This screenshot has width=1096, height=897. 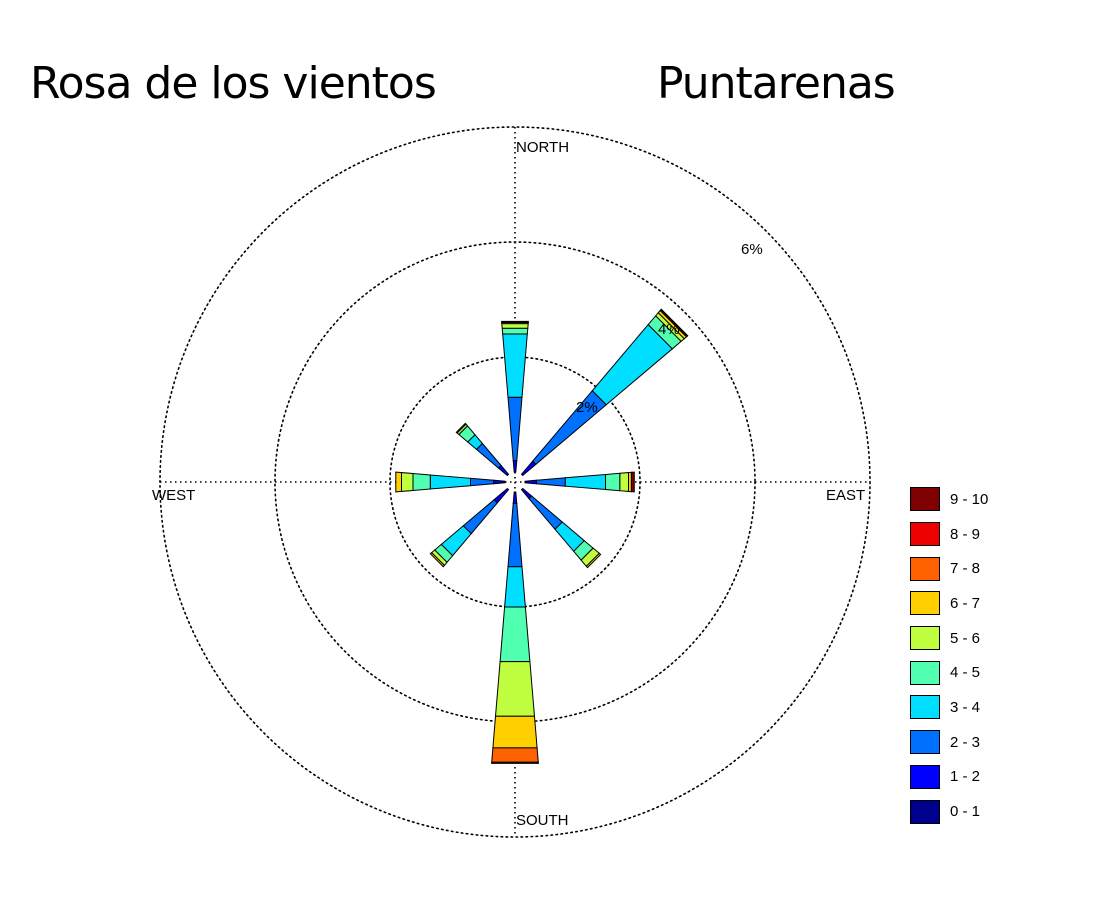 I want to click on direction-label-south: SOUTH, so click(x=542, y=820).